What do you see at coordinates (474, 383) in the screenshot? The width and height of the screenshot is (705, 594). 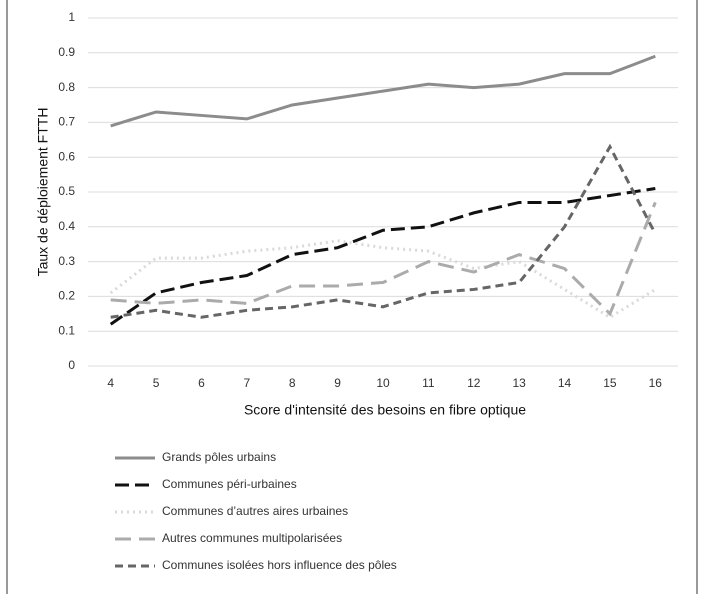 I see `x-tick-label: 12` at bounding box center [474, 383].